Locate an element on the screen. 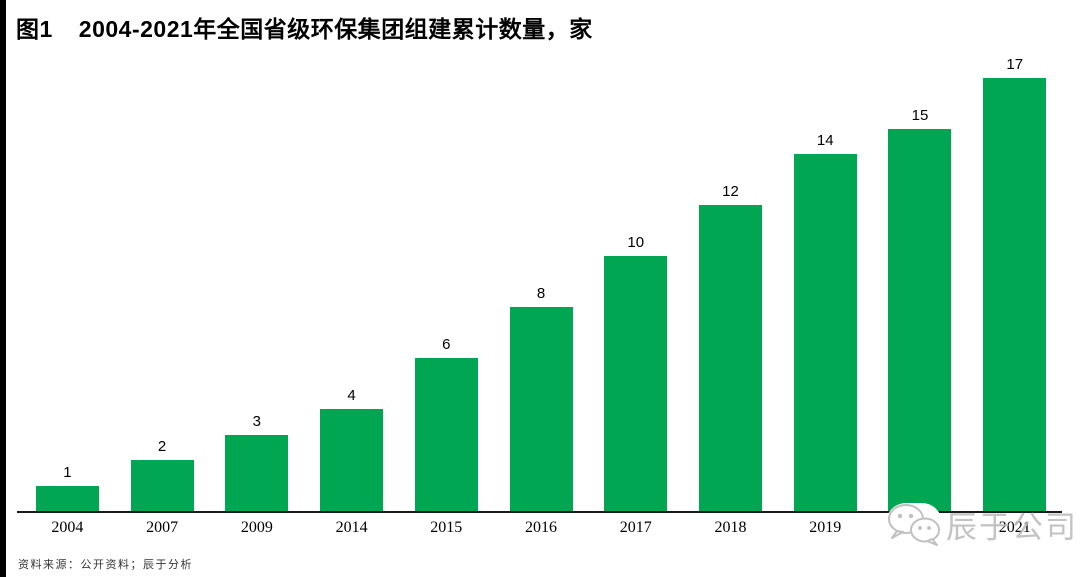  bar-2020 is located at coordinates (920, 320).